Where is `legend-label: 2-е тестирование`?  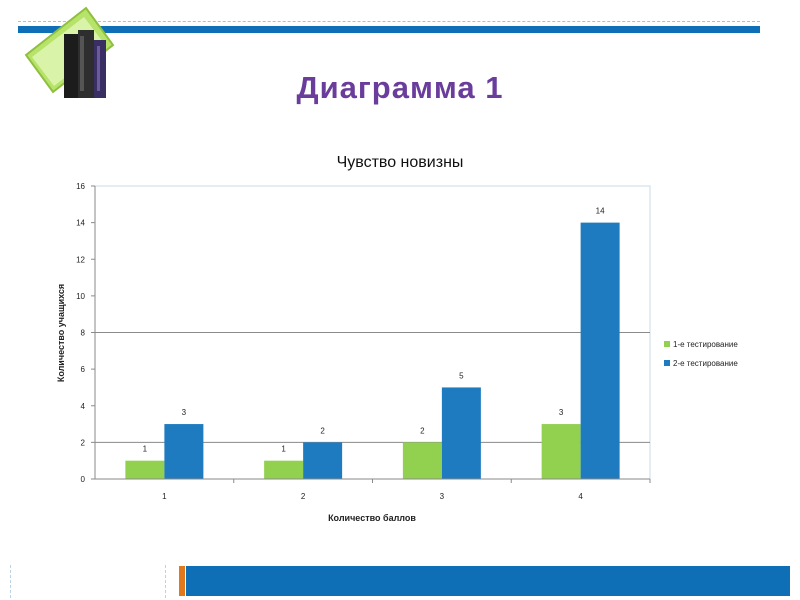 legend-label: 2-е тестирование is located at coordinates (705, 363).